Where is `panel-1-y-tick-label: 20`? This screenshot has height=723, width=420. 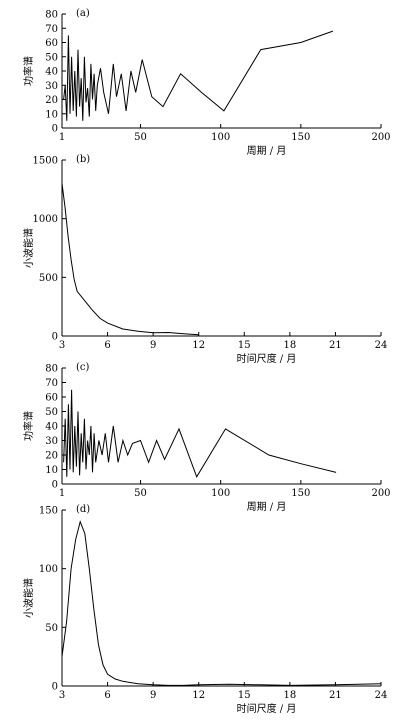
panel-1-y-tick-label: 20 is located at coordinates (51, 100).